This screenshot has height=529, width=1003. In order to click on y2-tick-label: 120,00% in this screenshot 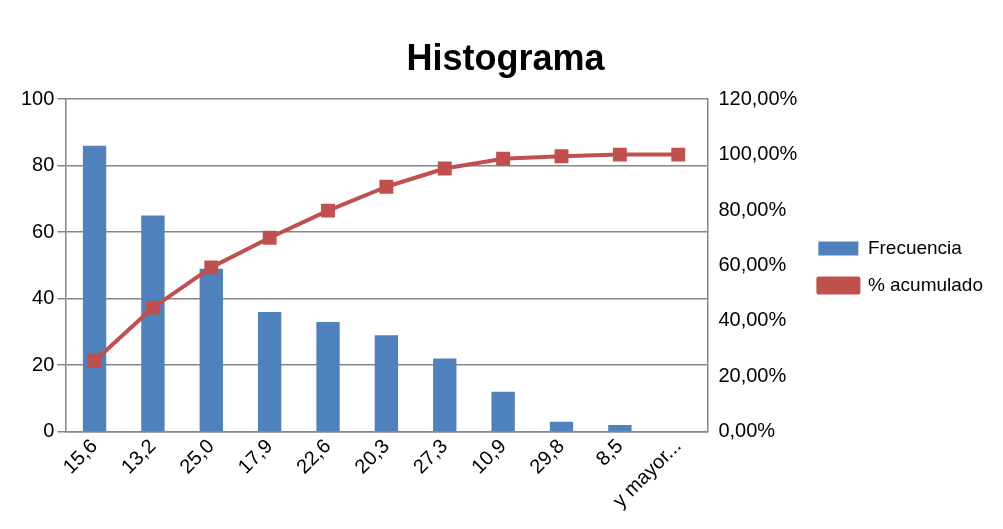, I will do `click(758, 97)`.